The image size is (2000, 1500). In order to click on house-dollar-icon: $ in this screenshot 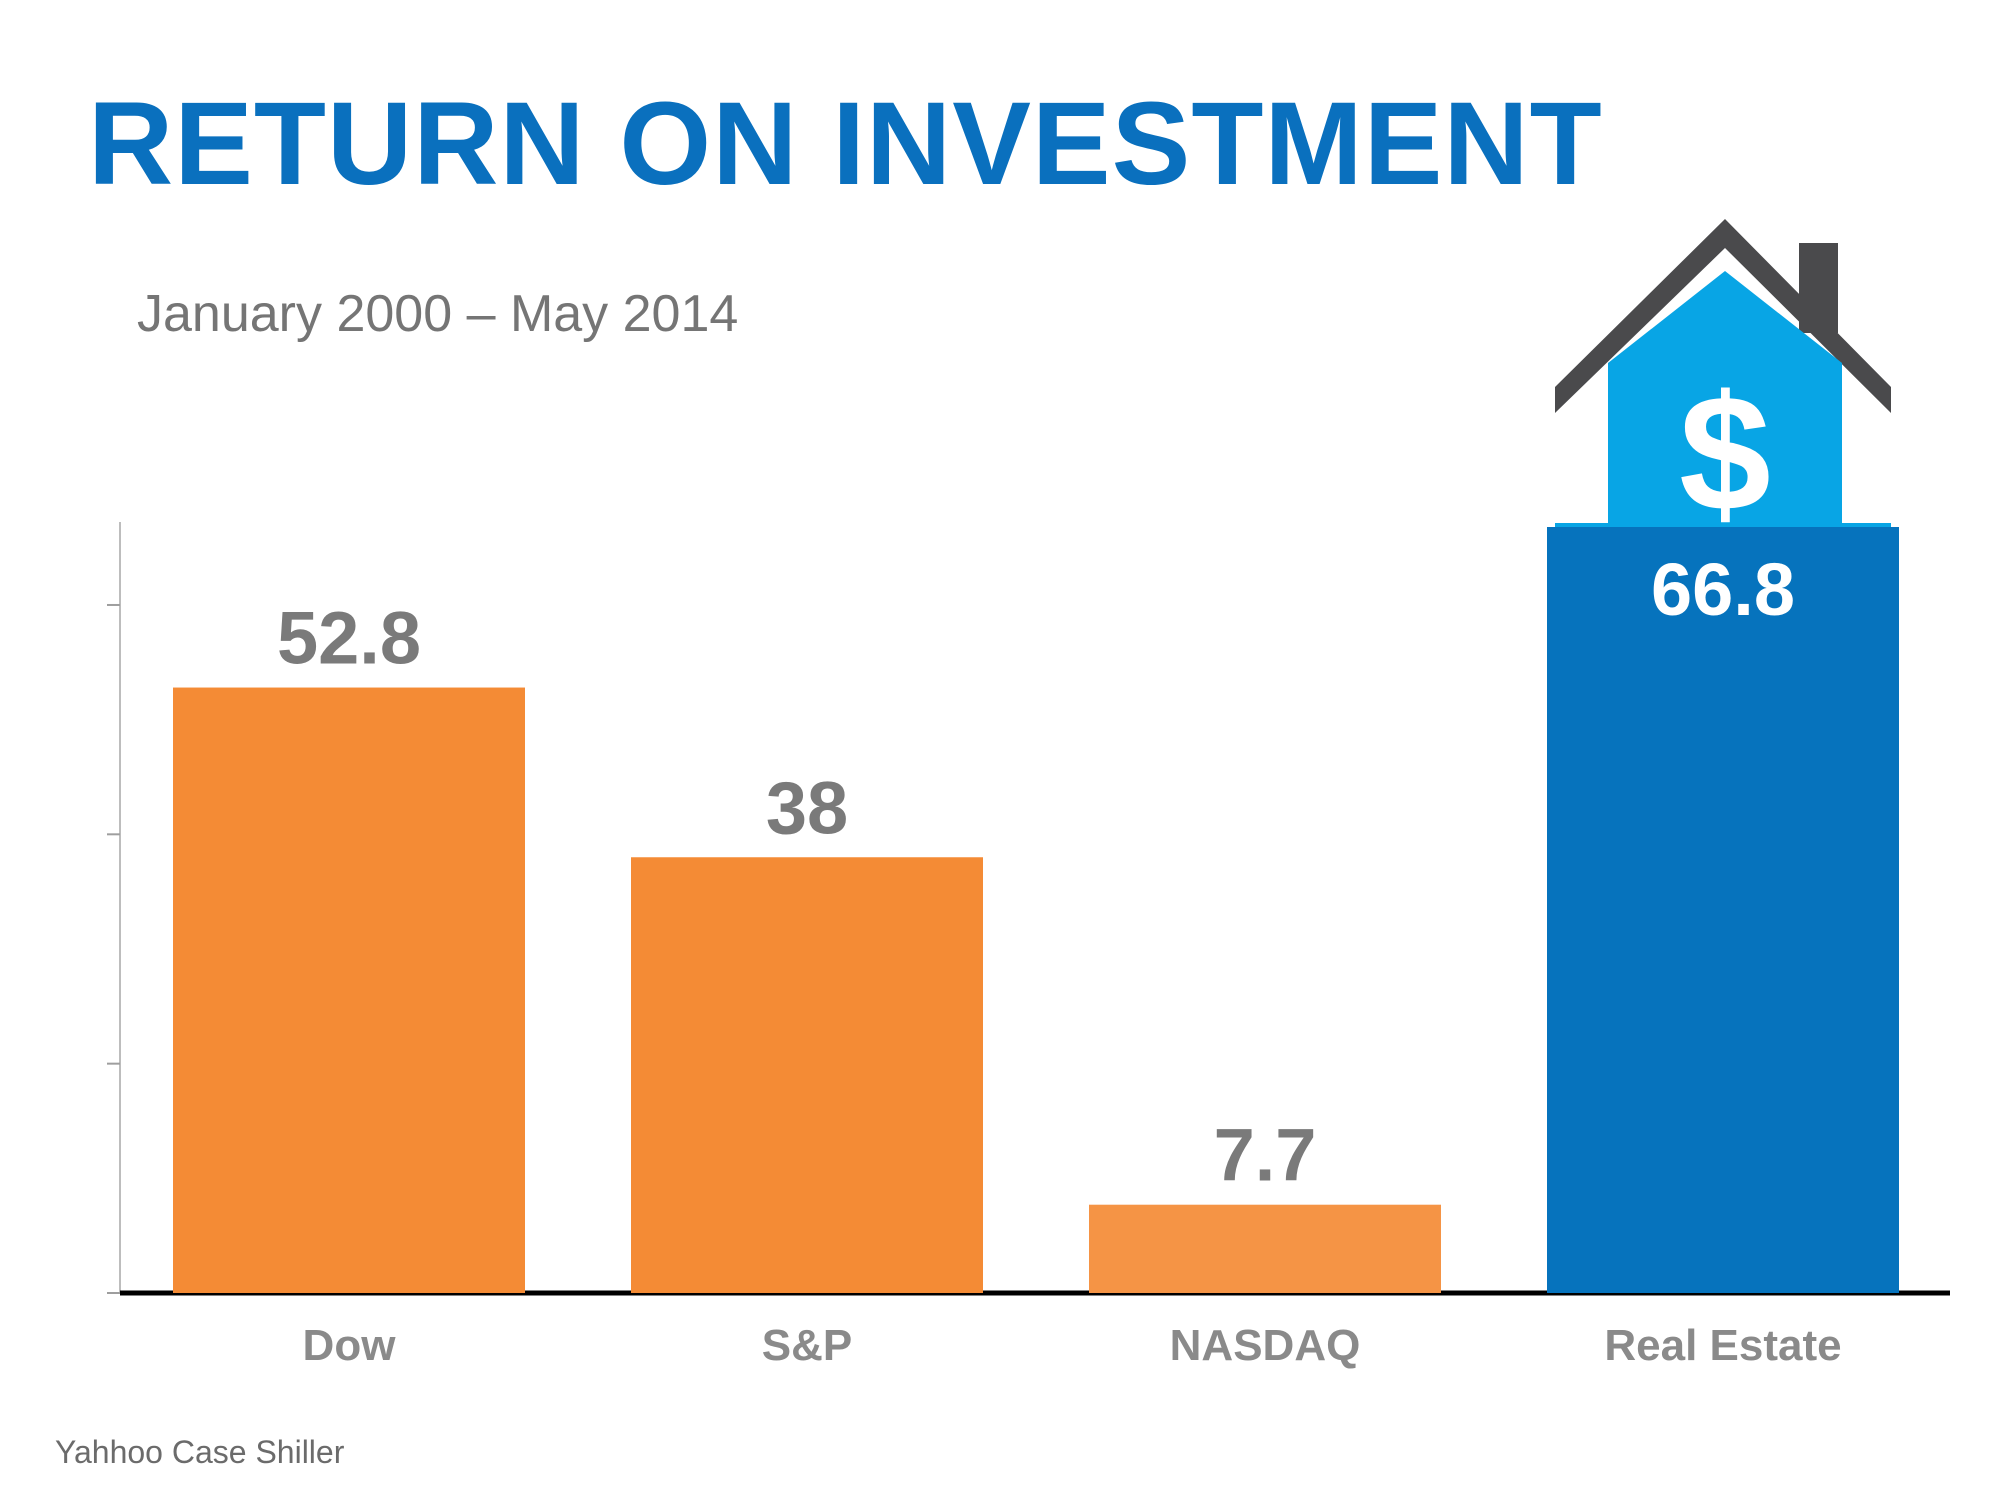, I will do `click(1723, 382)`.